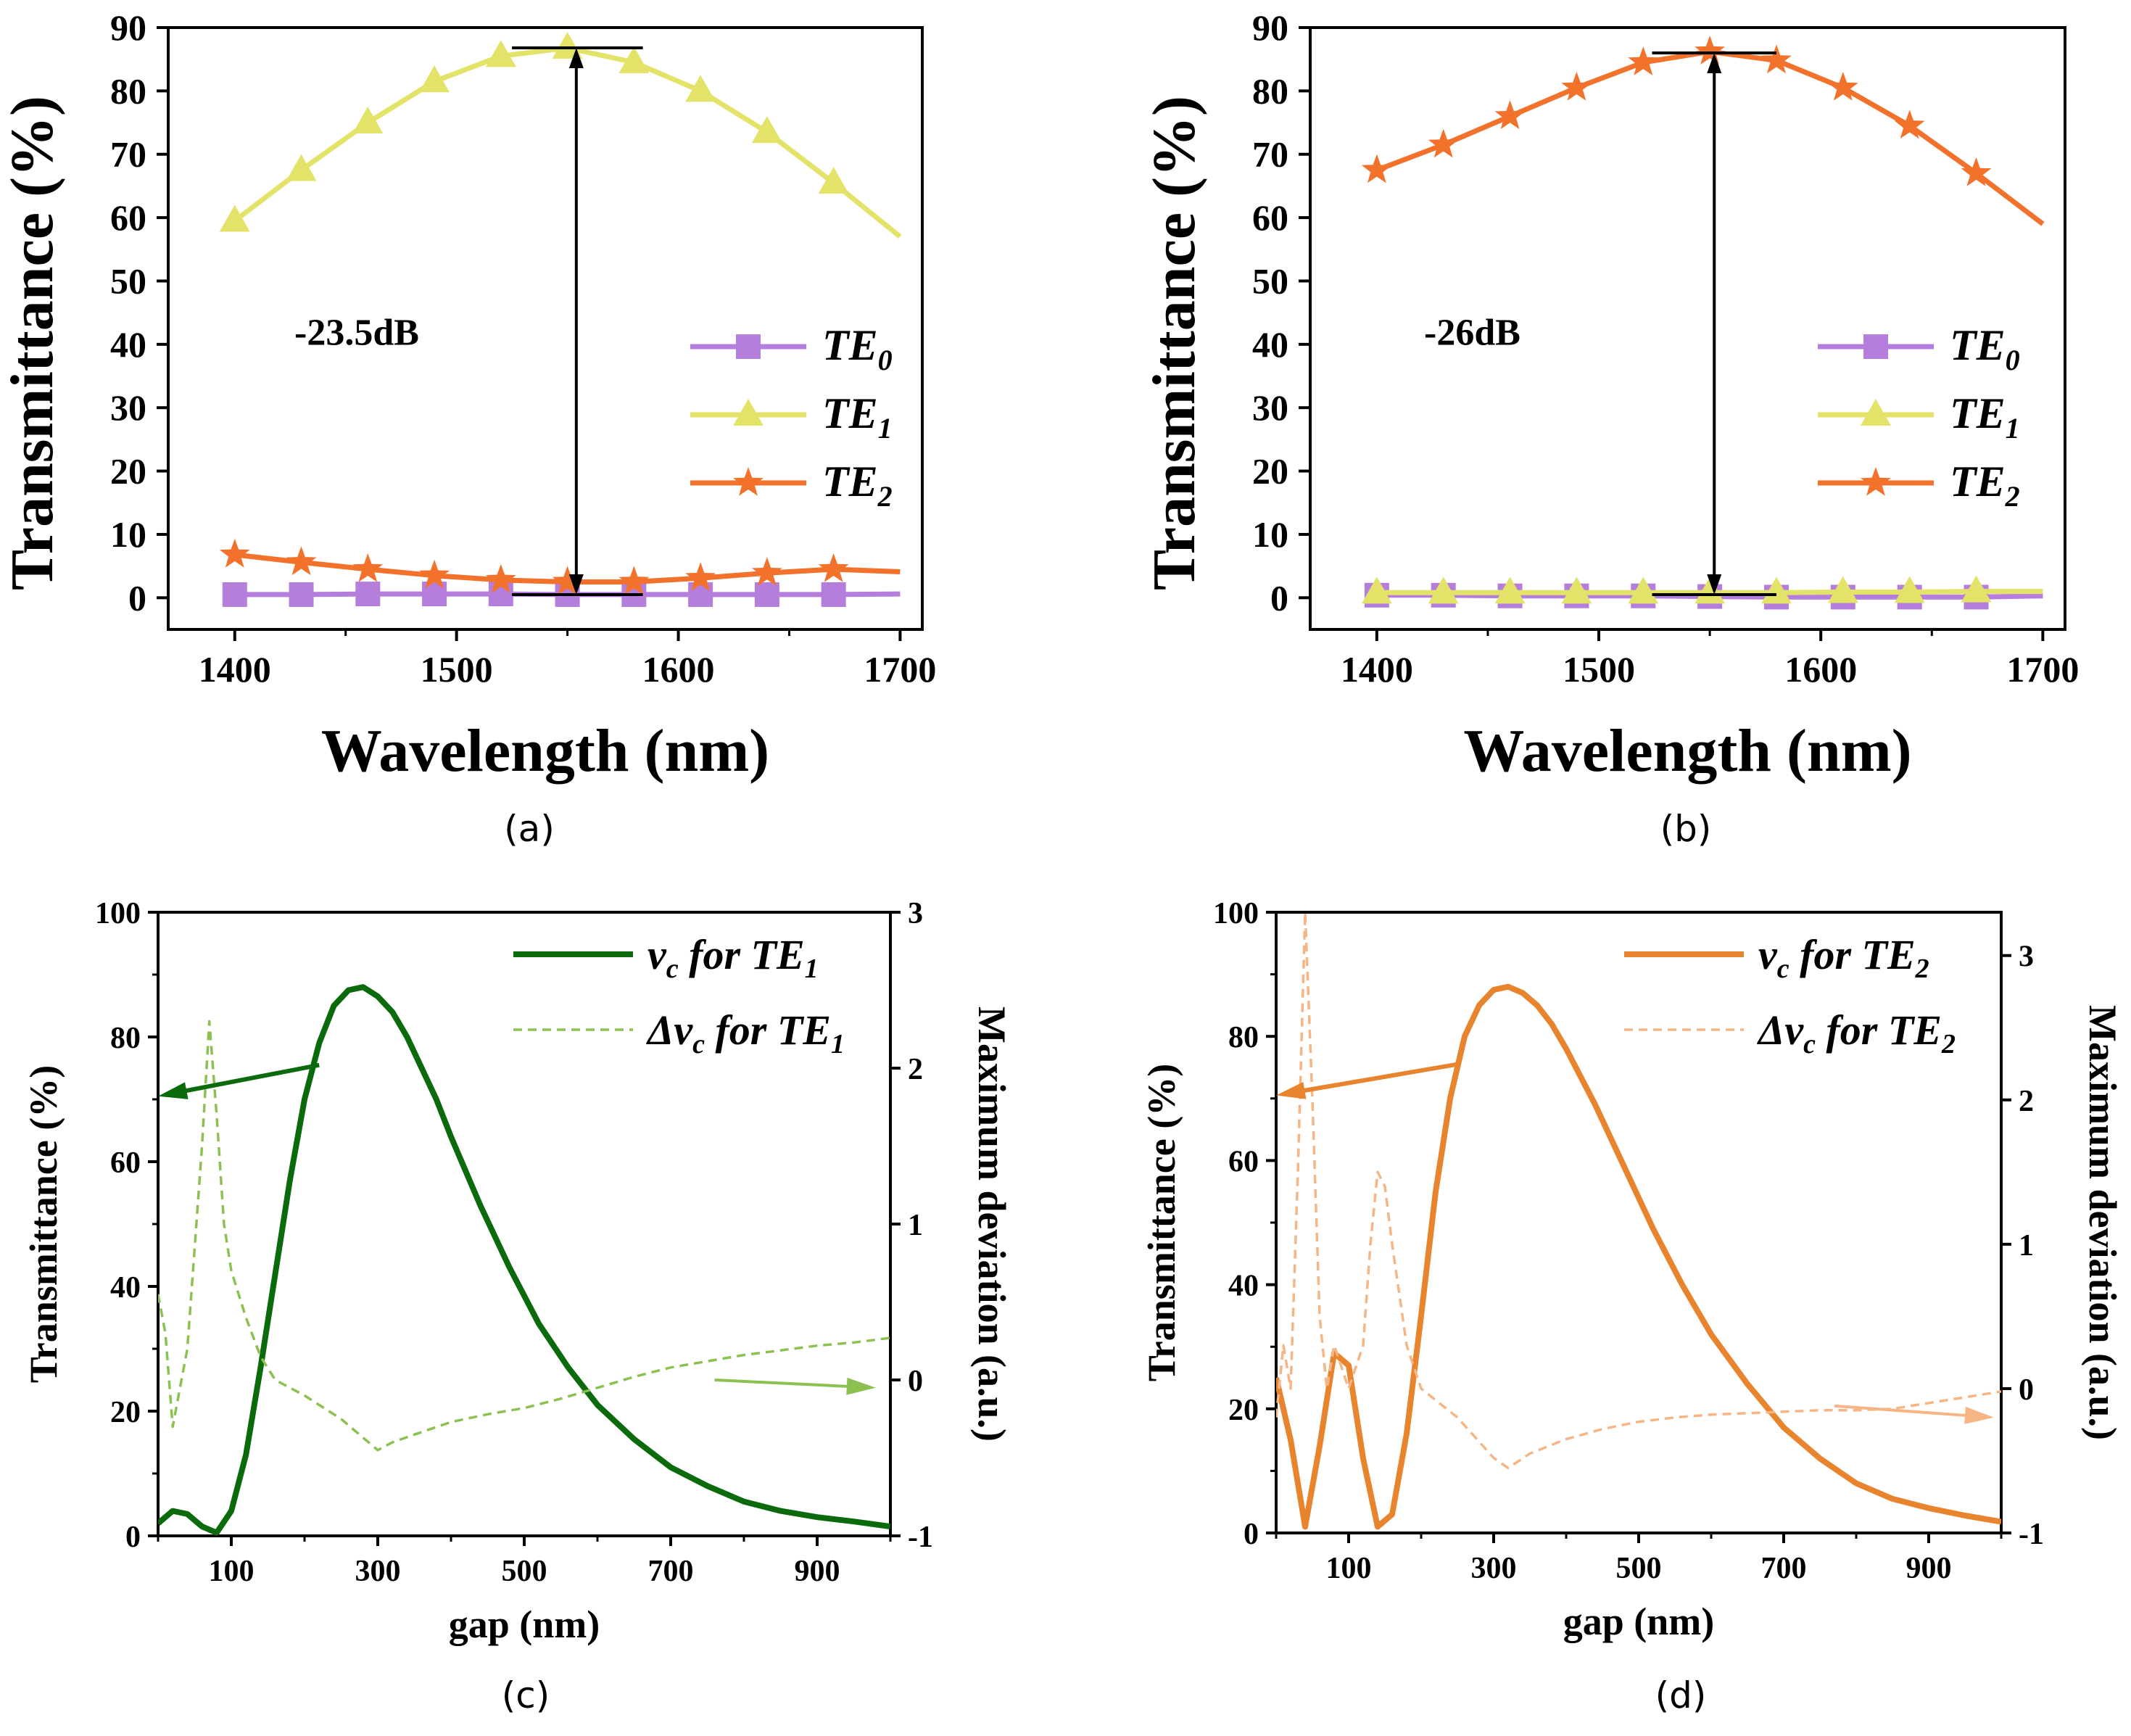  Describe the element at coordinates (1270, 534) in the screenshot. I see `y-tick-label: 10` at that location.